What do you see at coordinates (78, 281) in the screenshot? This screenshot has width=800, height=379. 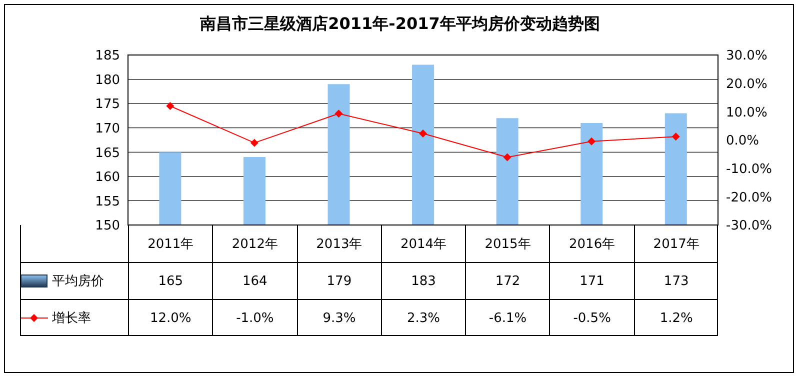 I see `legend-label: 平均房价` at bounding box center [78, 281].